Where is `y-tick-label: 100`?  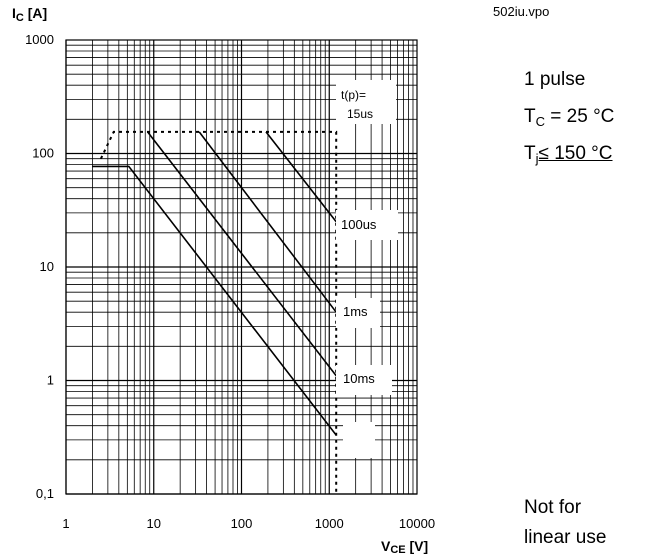 y-tick-label: 100 is located at coordinates (43, 153).